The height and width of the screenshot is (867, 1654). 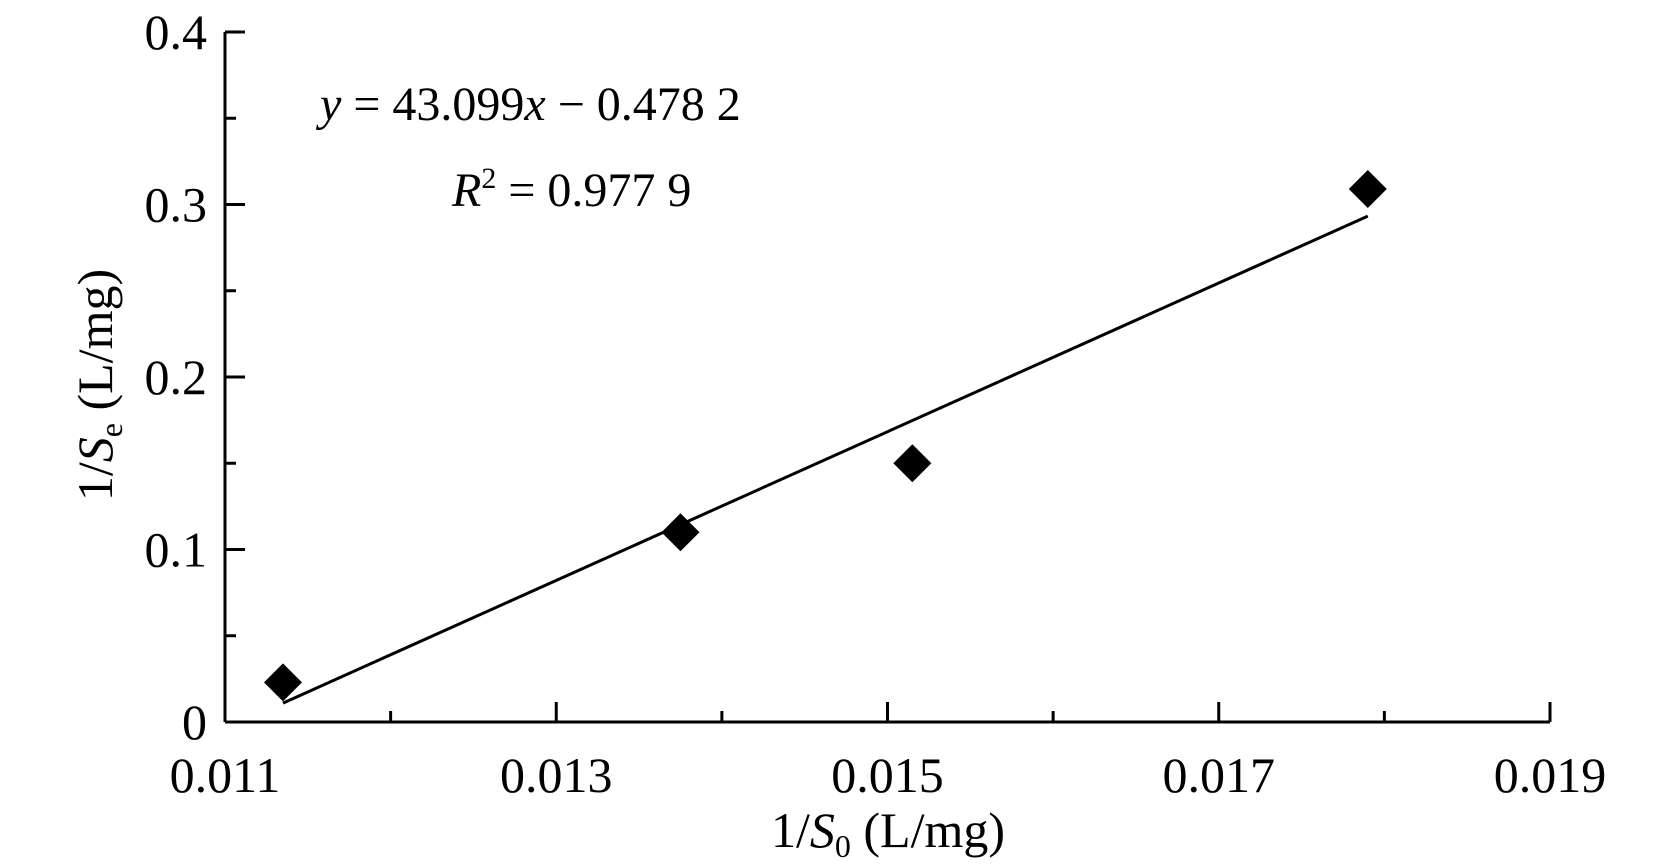 What do you see at coordinates (194, 722) in the screenshot?
I see `y-tick-label: 0` at bounding box center [194, 722].